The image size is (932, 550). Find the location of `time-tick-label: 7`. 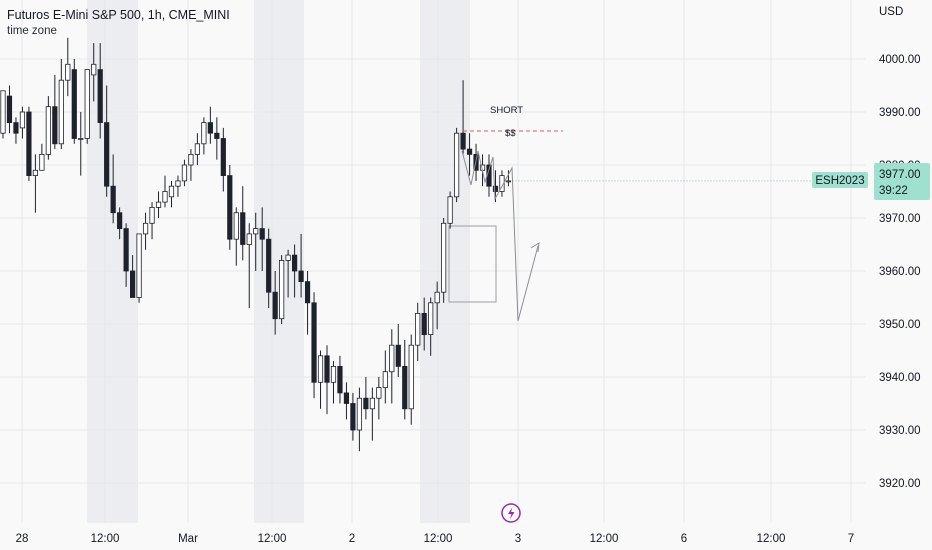

time-tick-label: 7 is located at coordinates (851, 539).